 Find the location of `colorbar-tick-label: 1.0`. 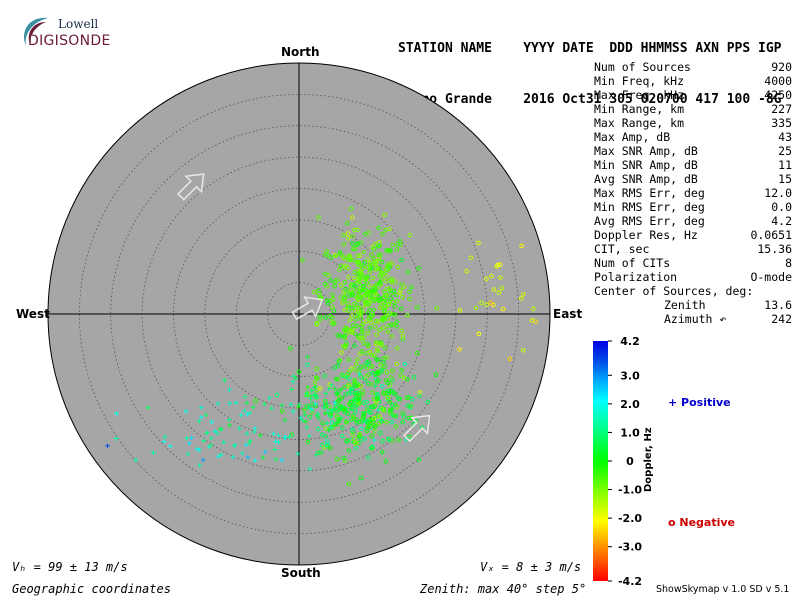

colorbar-tick-label: 1.0 is located at coordinates (630, 432).